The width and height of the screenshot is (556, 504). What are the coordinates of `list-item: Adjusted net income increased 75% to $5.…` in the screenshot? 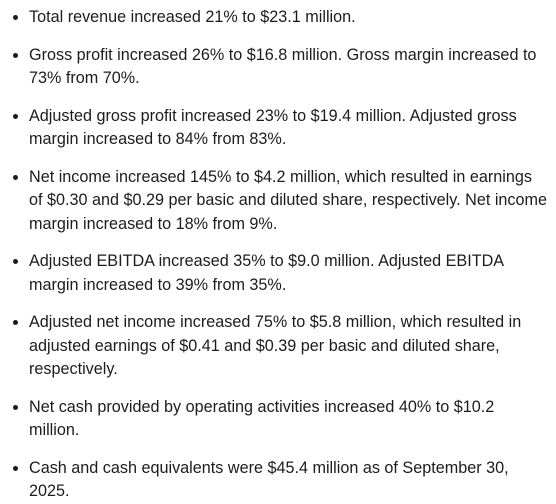 It's located at (280, 346).